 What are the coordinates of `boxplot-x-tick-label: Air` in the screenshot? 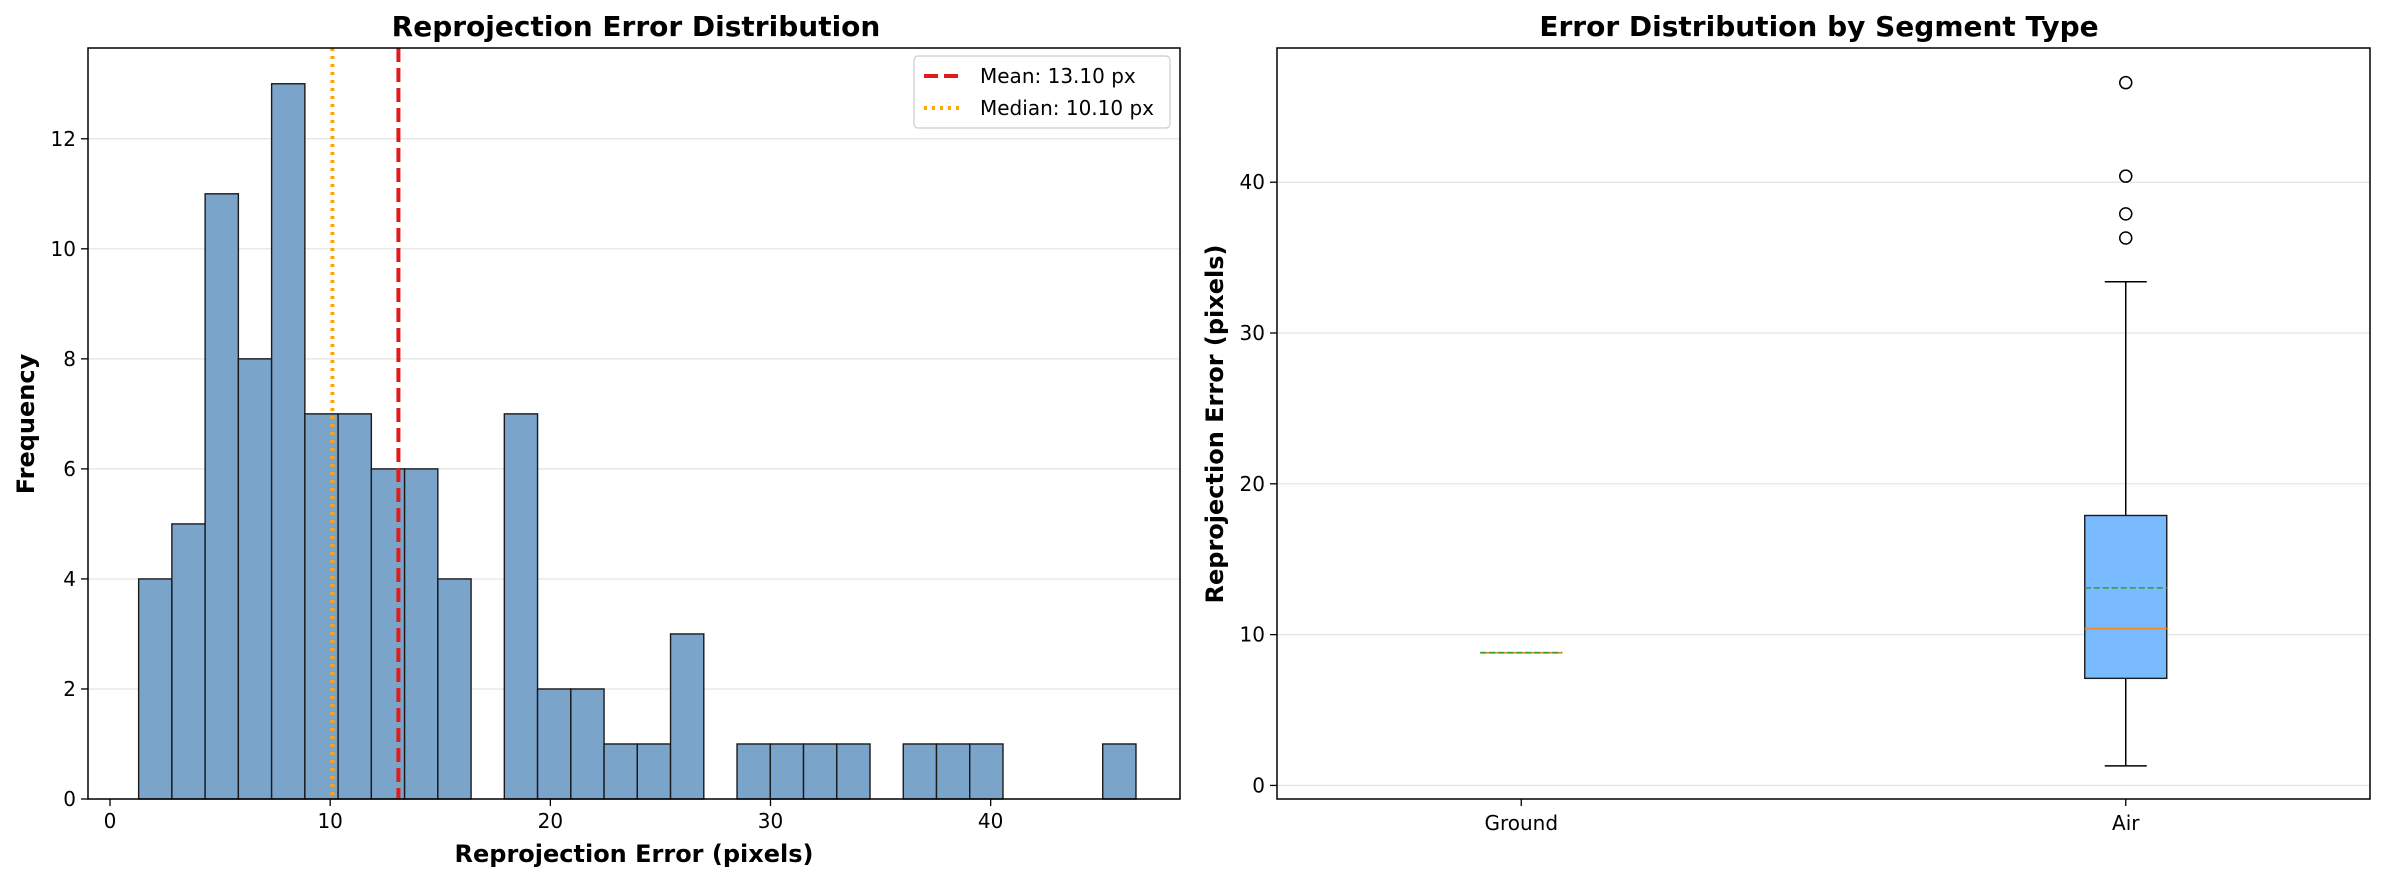 It's located at (2126, 823).